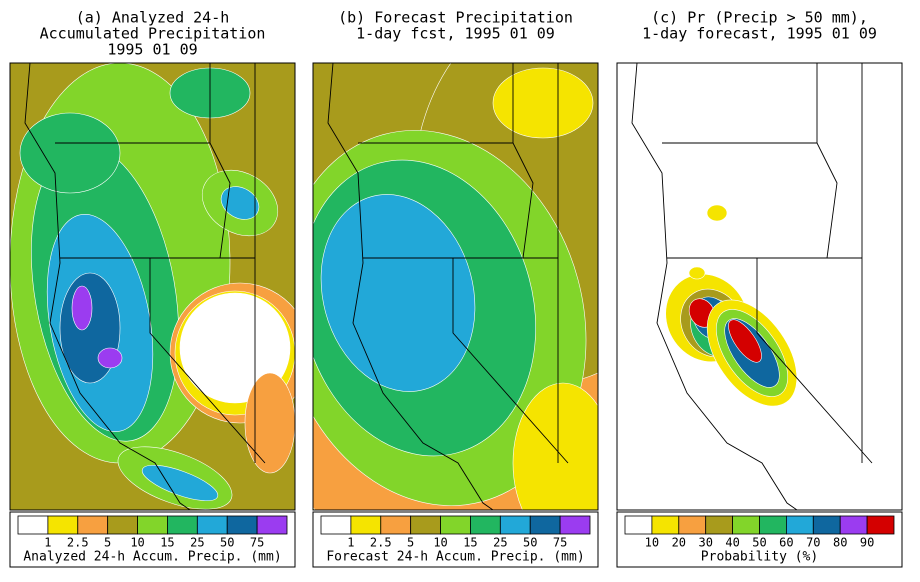 The width and height of the screenshot is (920, 582). Describe the element at coordinates (153, 34) in the screenshot. I see `panel-title: Accumulated Precipitation` at that location.